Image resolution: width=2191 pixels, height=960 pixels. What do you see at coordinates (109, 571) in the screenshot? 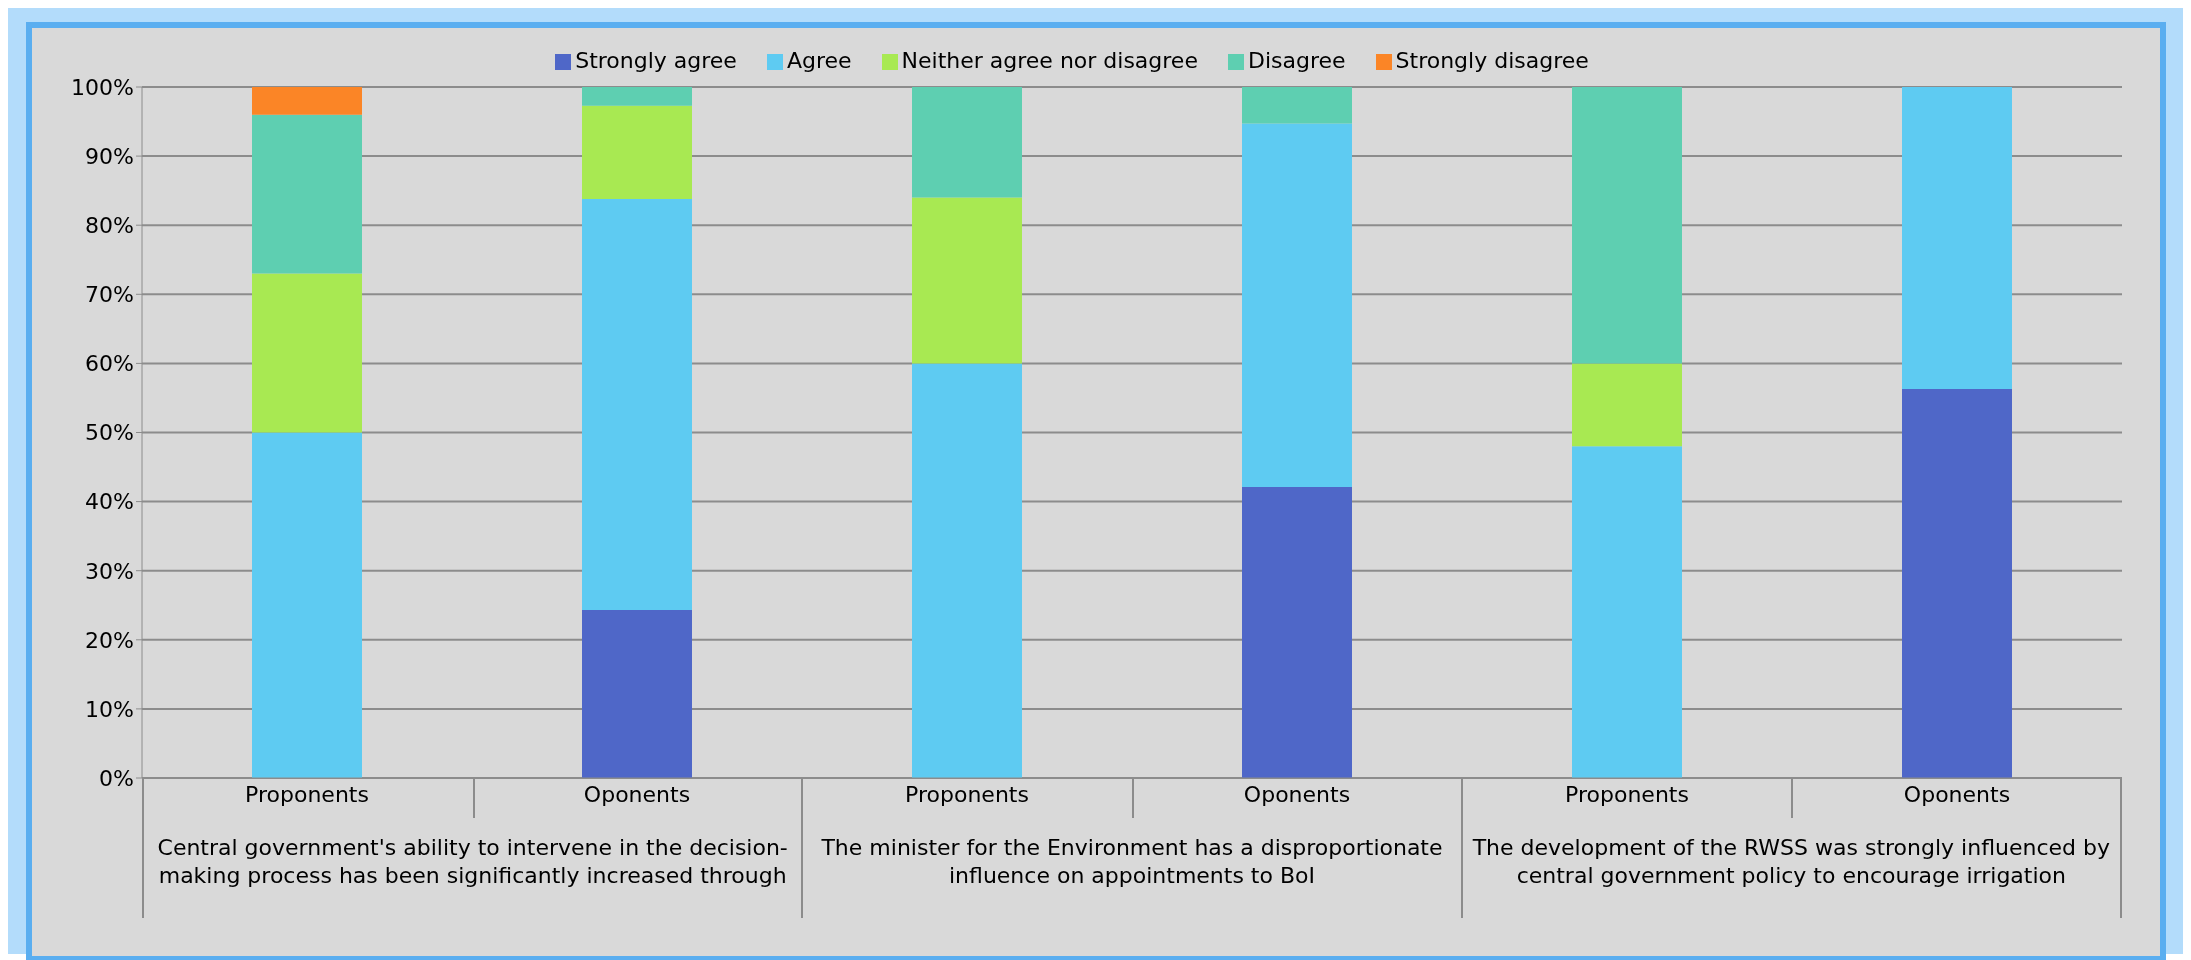
I see `y-tick-label: 30%` at bounding box center [109, 571].